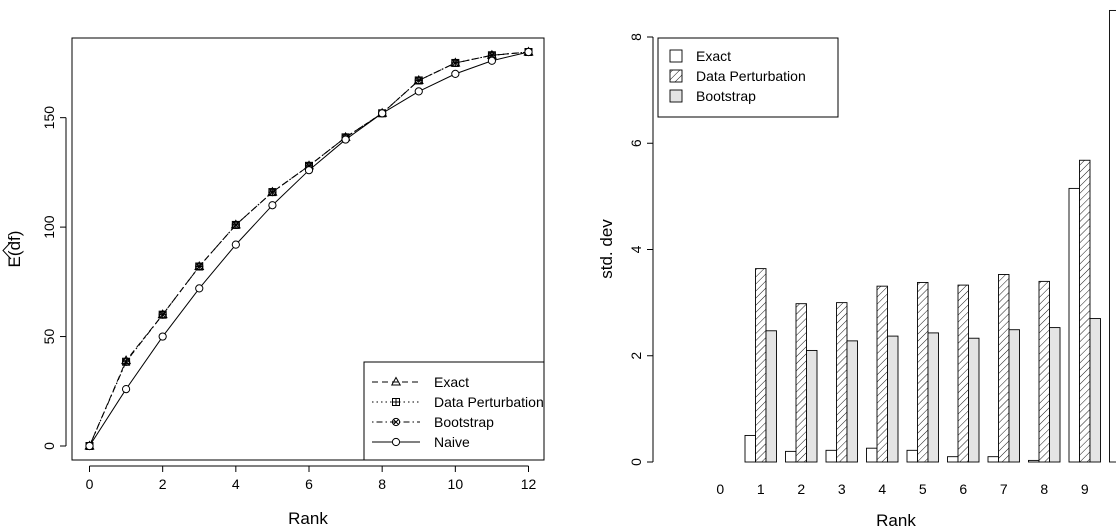 The image size is (1116, 531). What do you see at coordinates (761, 489) in the screenshot?
I see `right-x-tick-label: 1` at bounding box center [761, 489].